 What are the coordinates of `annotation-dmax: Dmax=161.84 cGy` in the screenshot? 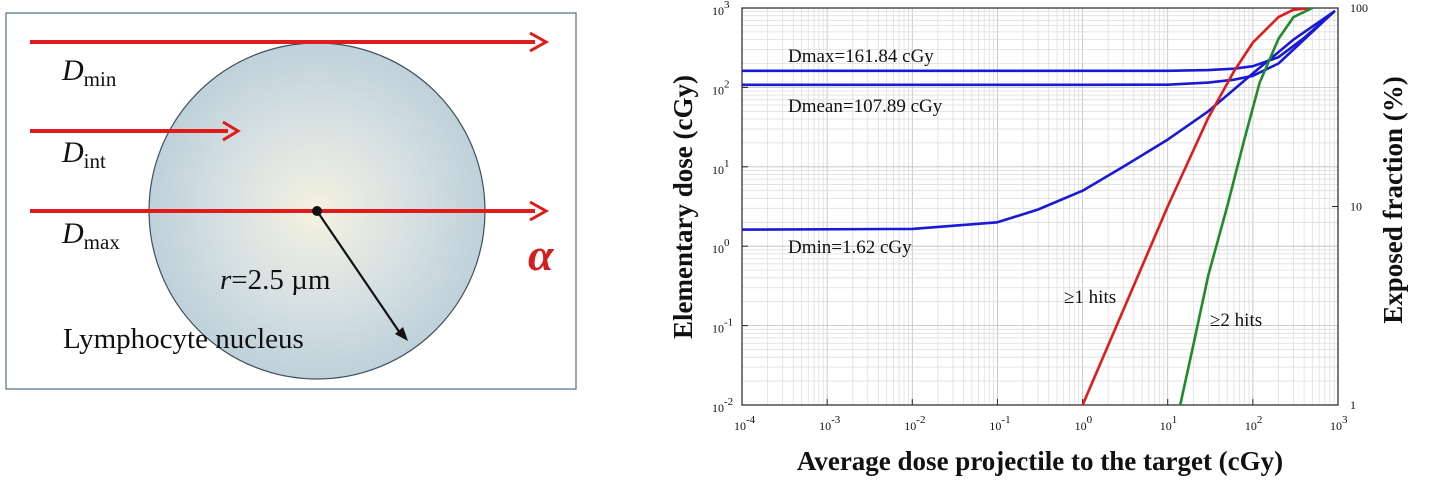 It's located at (861, 56).